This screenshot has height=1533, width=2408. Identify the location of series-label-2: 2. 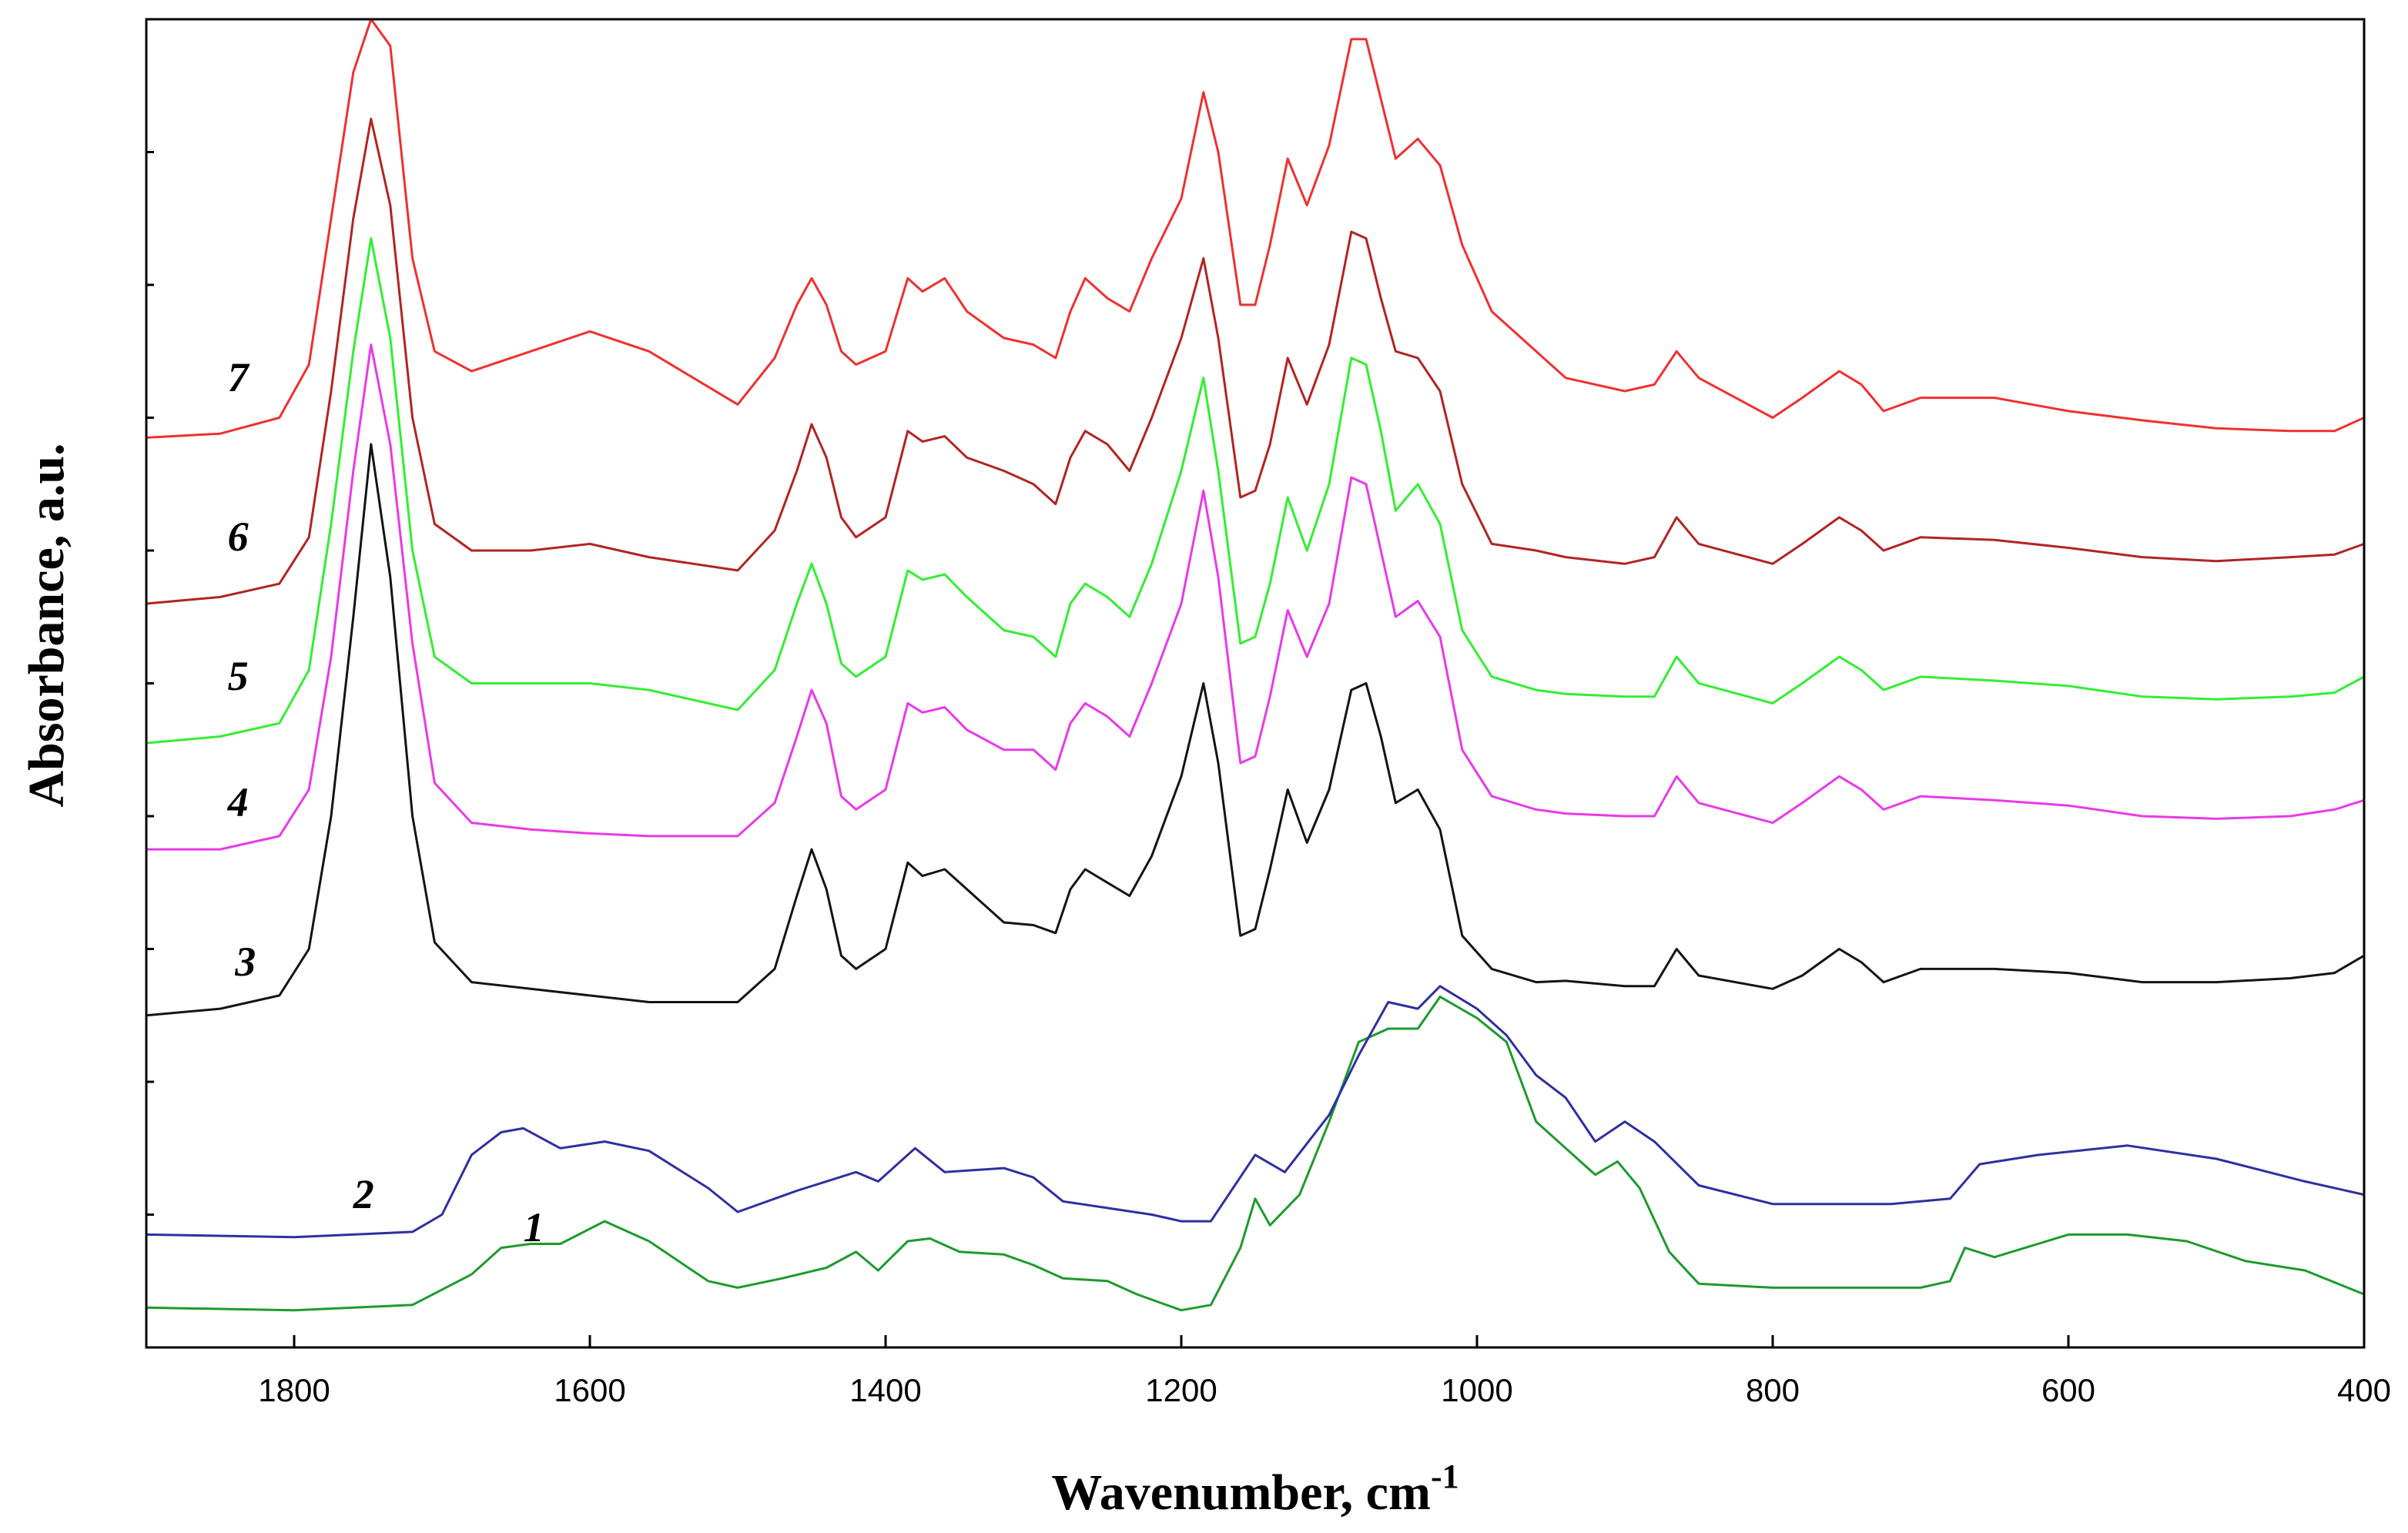
(363, 1194).